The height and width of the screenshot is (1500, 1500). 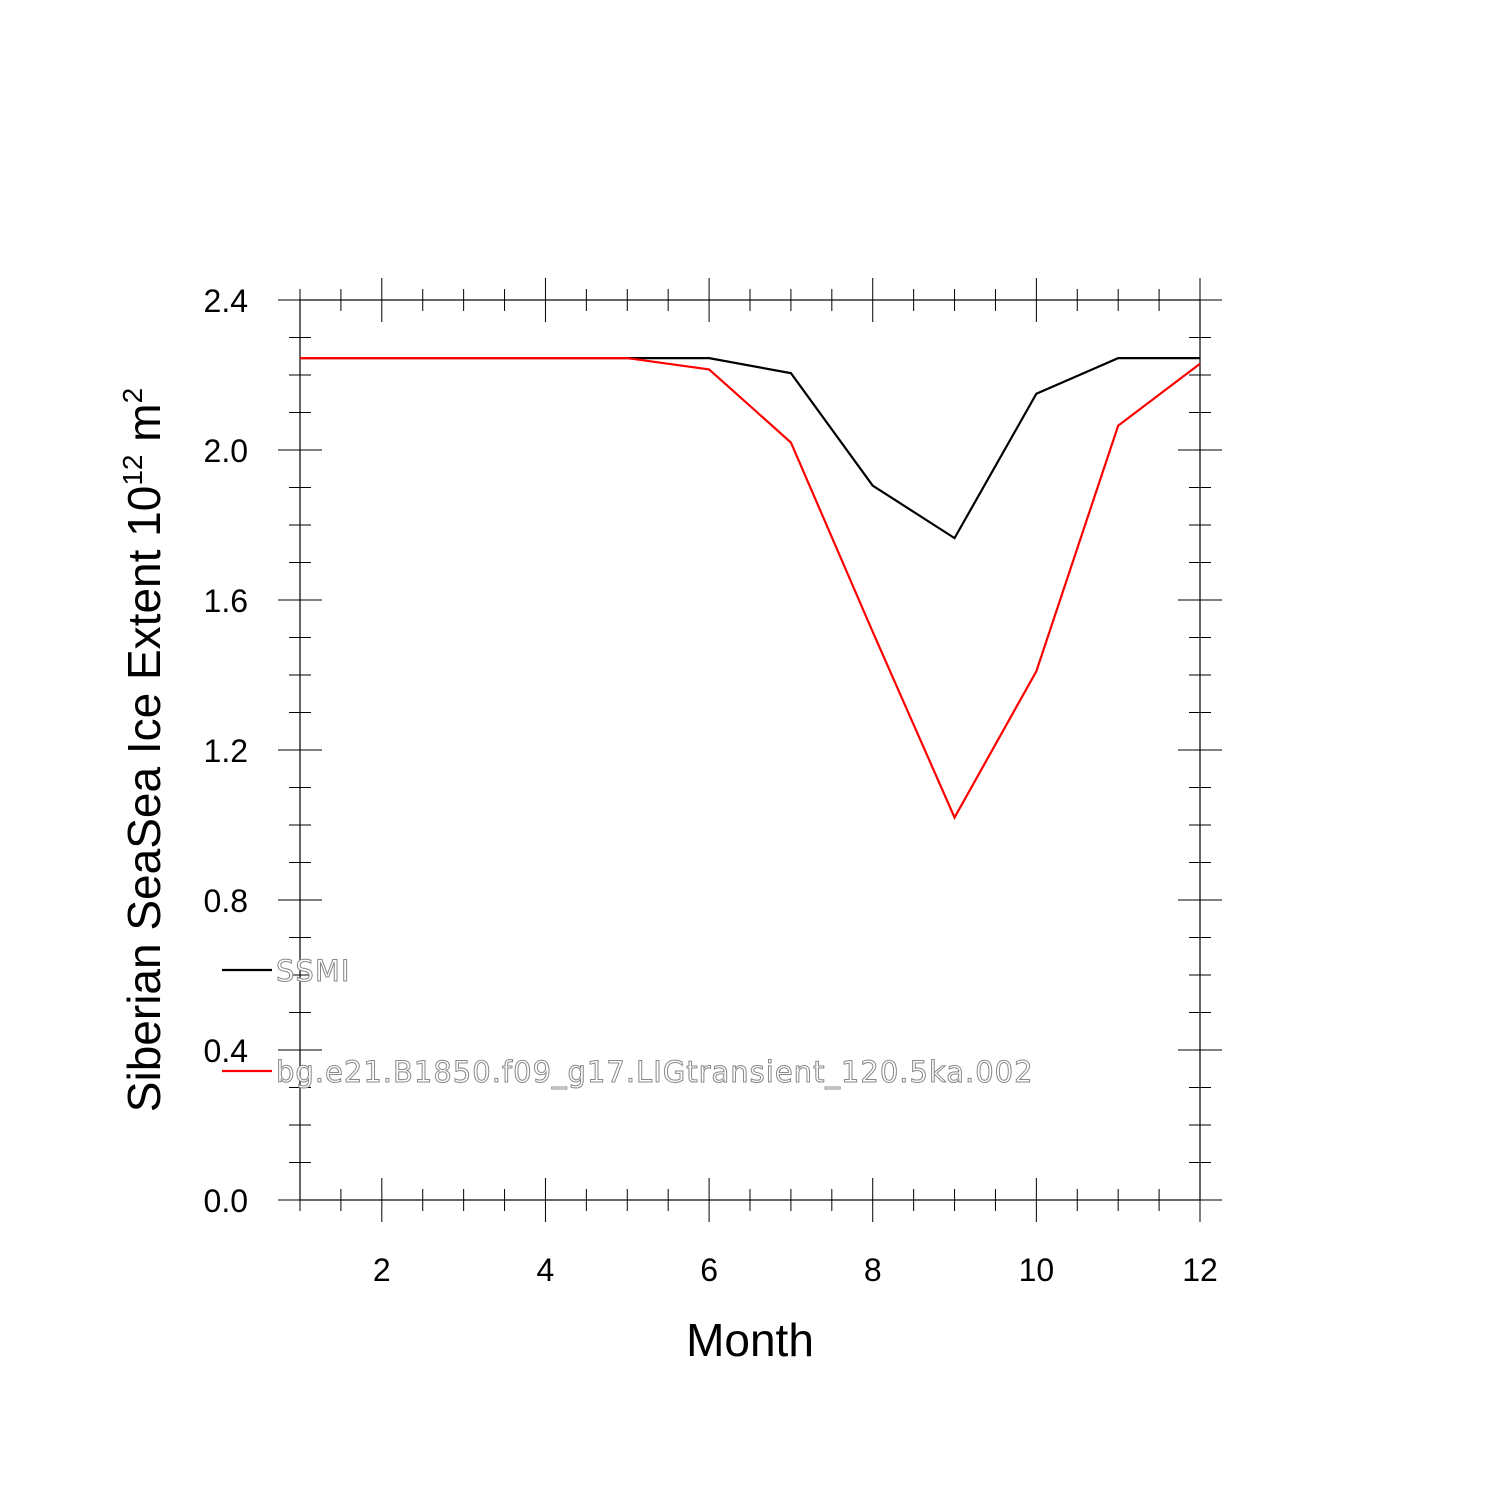 I want to click on y-axis-title: Siberian SeaSea Ice Extent 1012 m2, so click(x=143, y=750).